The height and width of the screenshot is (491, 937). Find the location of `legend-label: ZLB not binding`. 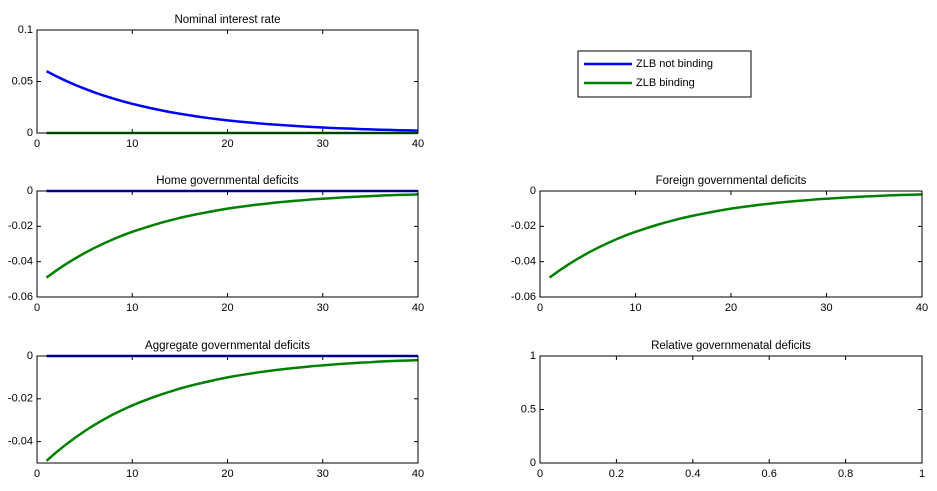

legend-label: ZLB not binding is located at coordinates (674, 64).